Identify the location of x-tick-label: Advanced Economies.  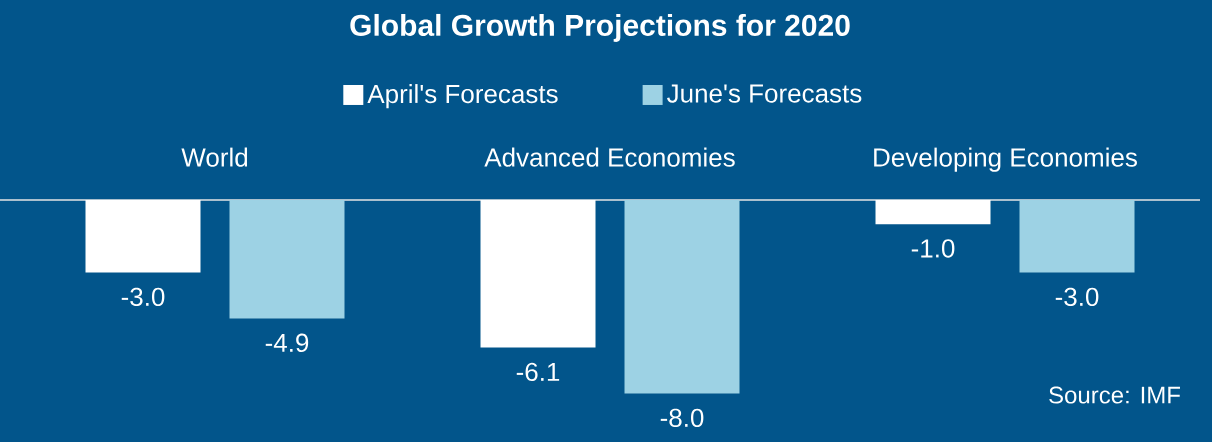
(609, 157).